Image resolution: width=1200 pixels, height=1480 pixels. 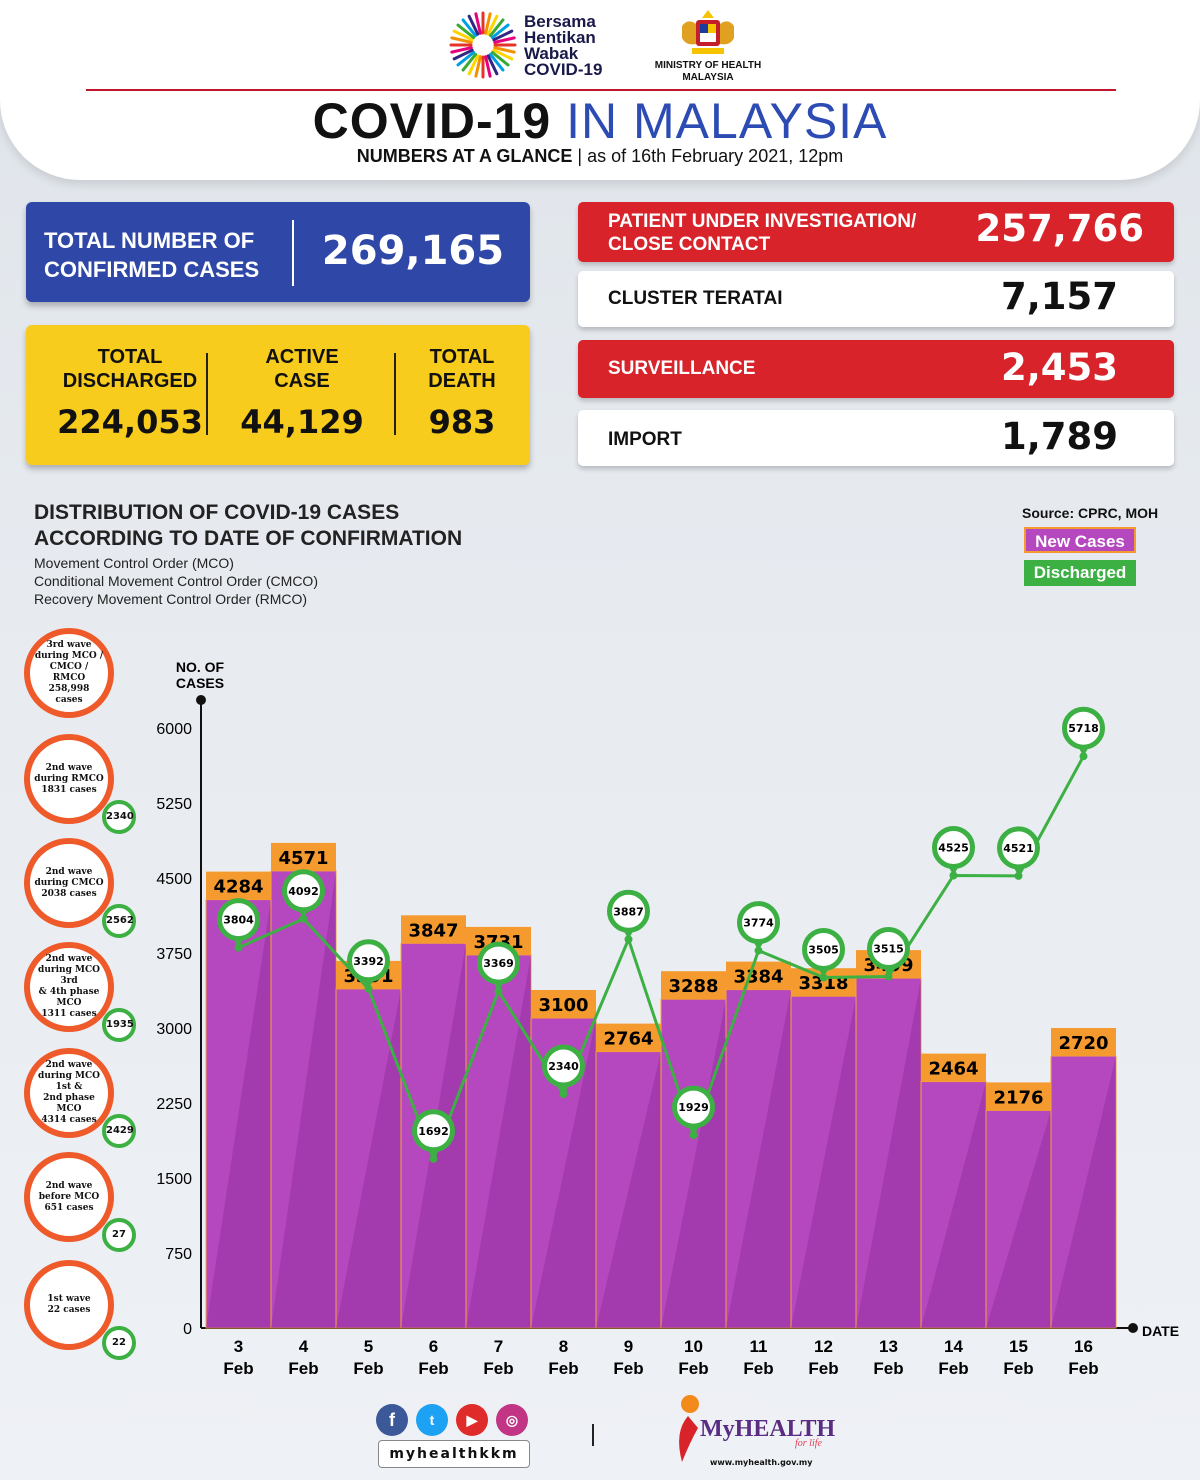 I want to click on discharged-value-label: 1929, so click(x=693, y=1107).